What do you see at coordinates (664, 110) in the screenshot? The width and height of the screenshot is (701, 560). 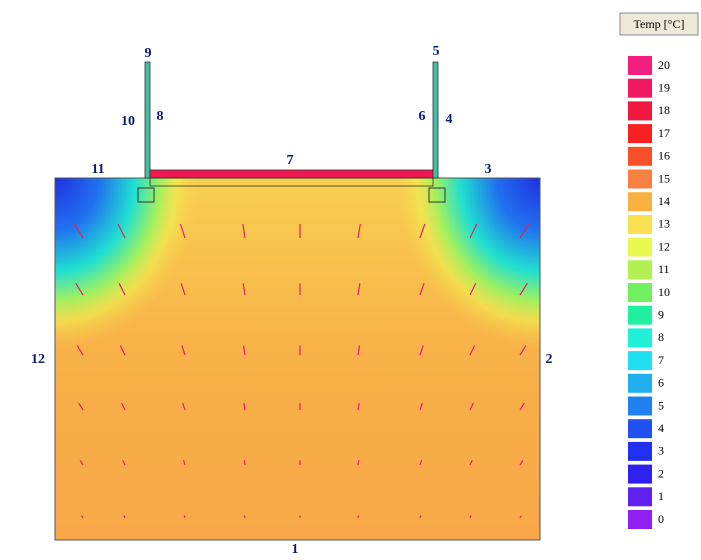 I see `legend-label: 18` at bounding box center [664, 110].